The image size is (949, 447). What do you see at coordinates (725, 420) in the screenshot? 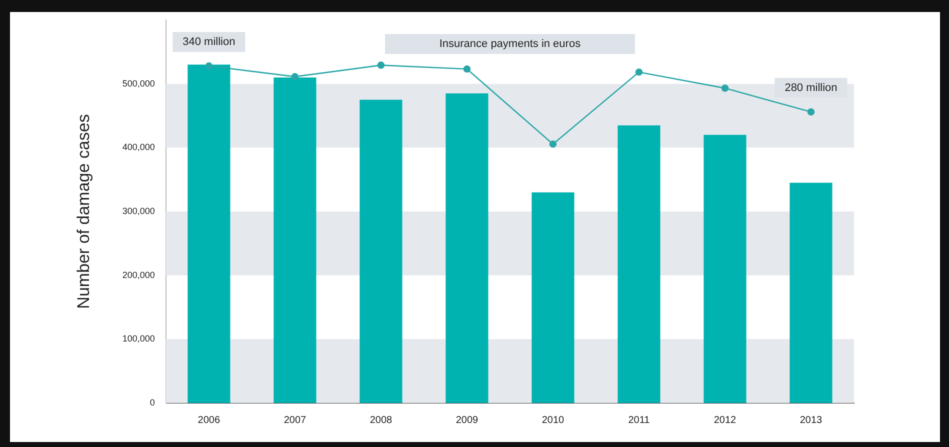
I see `x-tick-label: 2012` at bounding box center [725, 420].